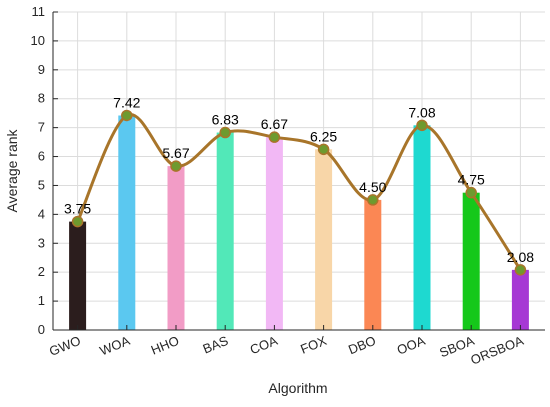  What do you see at coordinates (65, 346) in the screenshot?
I see `x-tick-label: GWO` at bounding box center [65, 346].